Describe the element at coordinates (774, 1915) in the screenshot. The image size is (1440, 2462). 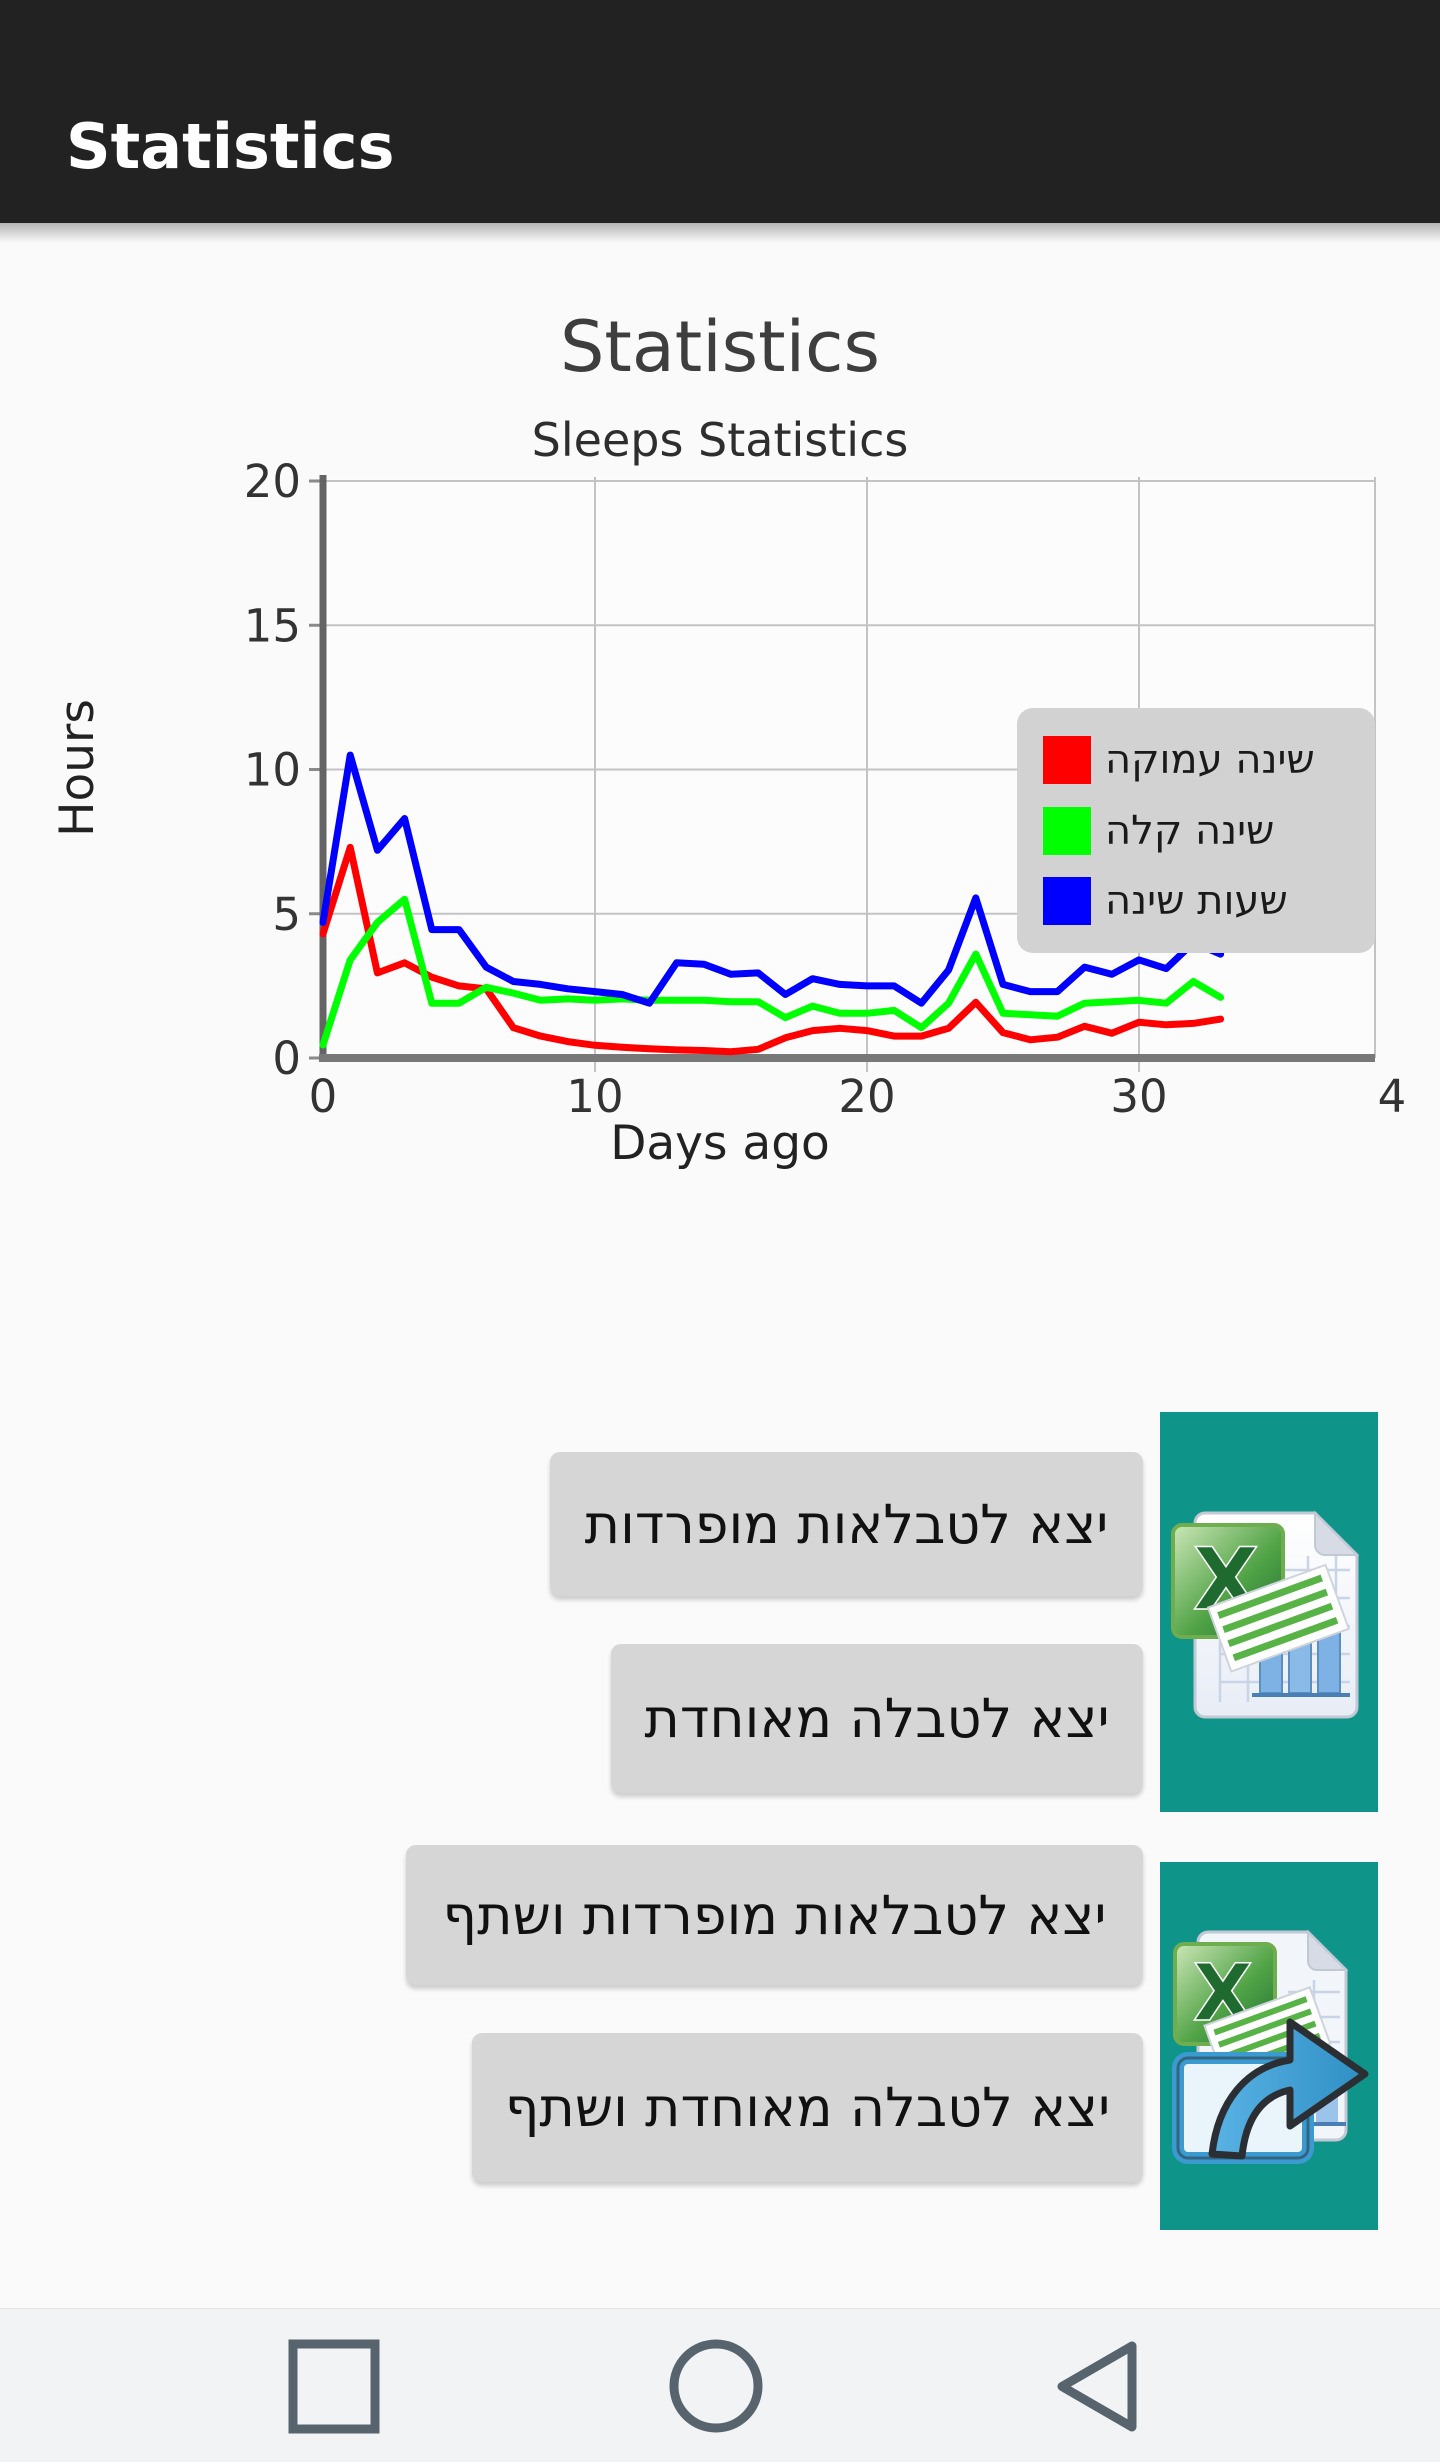
I see `export-separate-tables-share-button: יצא לטבלאות מופרדות ושתף` at that location.